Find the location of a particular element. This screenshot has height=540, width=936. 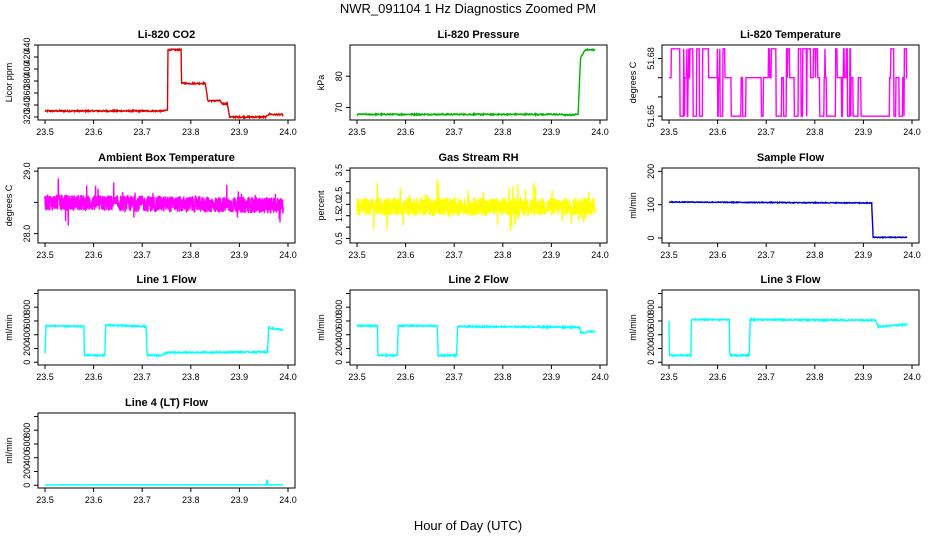

y-tick-label: 100 is located at coordinates (651, 204).